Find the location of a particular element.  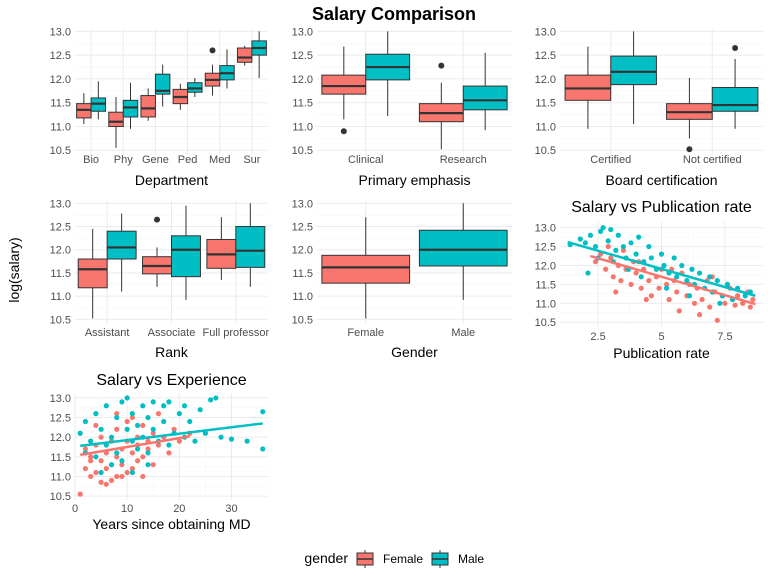

x-tick-label: Certified is located at coordinates (610, 160).